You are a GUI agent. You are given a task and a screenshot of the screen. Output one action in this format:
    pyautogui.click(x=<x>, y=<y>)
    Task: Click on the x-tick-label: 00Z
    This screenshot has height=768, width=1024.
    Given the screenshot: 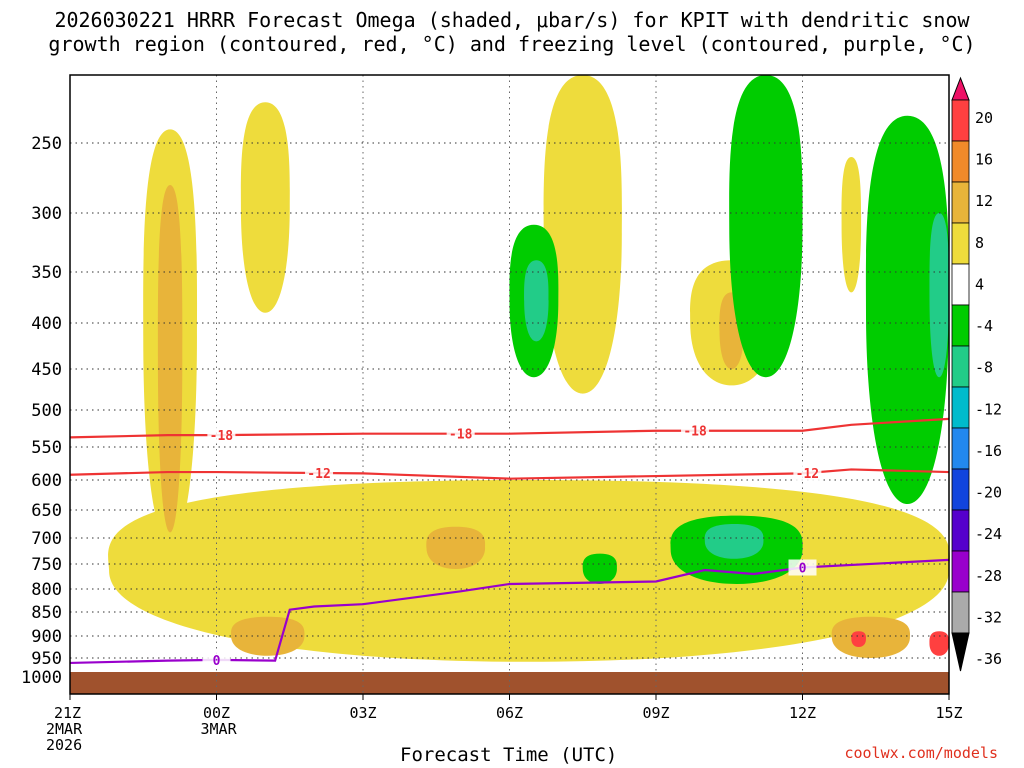 What is the action you would take?
    pyautogui.click(x=216, y=713)
    